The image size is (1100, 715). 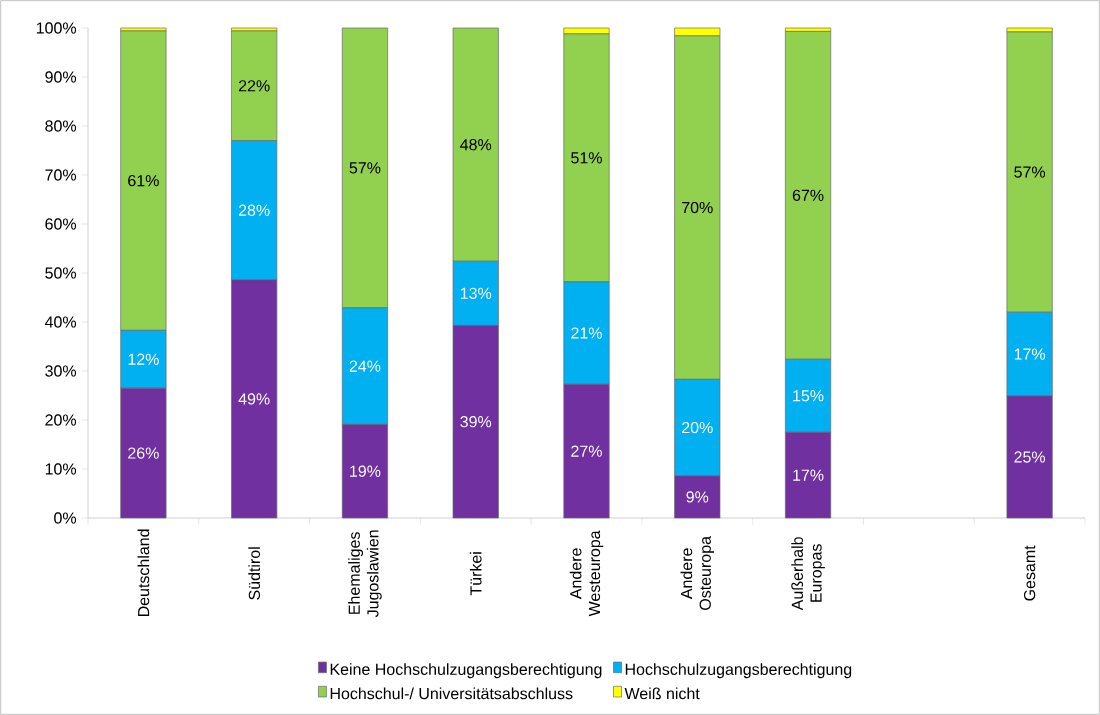 I want to click on y-tick-label: 20%, so click(x=61, y=420).